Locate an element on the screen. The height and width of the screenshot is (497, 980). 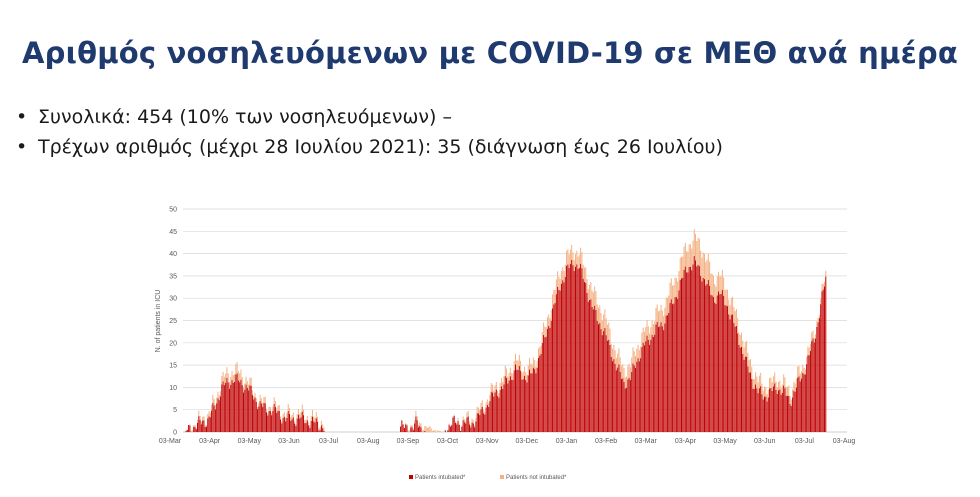
y-axis-ticks: 0 5 10 15 20 25 30 35 40 45 50 is located at coordinates (173, 322).